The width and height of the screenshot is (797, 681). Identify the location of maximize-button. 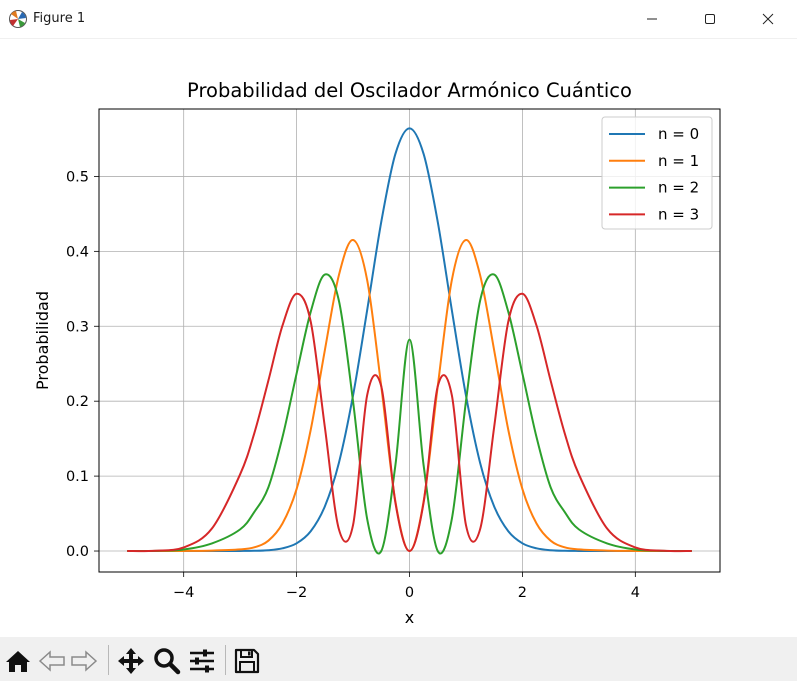
(710, 19).